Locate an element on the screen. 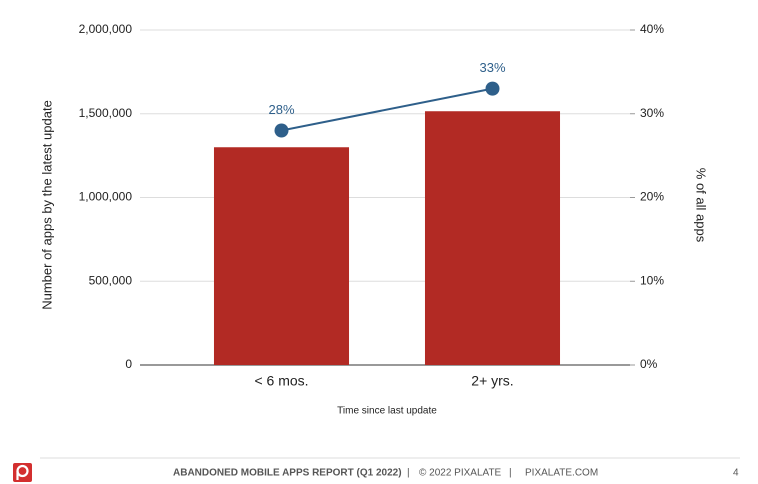 The image size is (758, 484). footer-site: PIXALATE.COM is located at coordinates (561, 473).